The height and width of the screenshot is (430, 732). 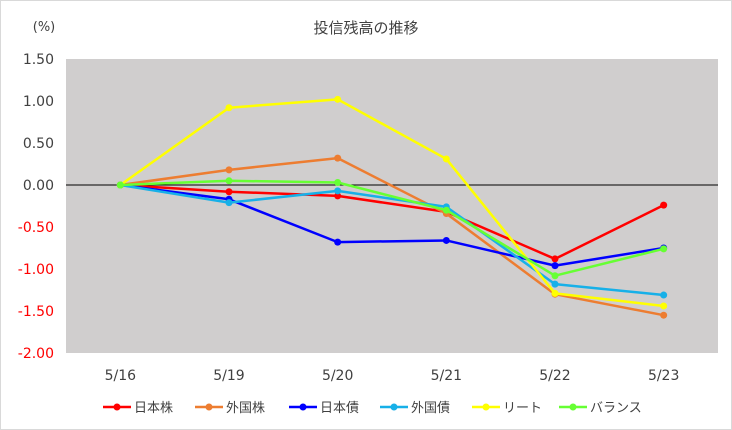 I want to click on legend-item: 日本債, so click(x=324, y=408).